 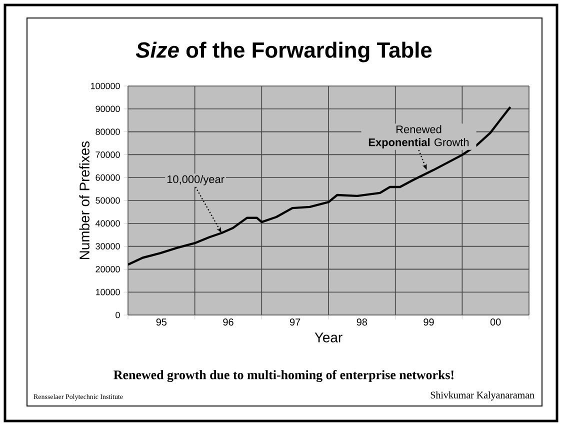 What do you see at coordinates (195, 180) in the screenshot?
I see `annotation: 10,000/year` at bounding box center [195, 180].